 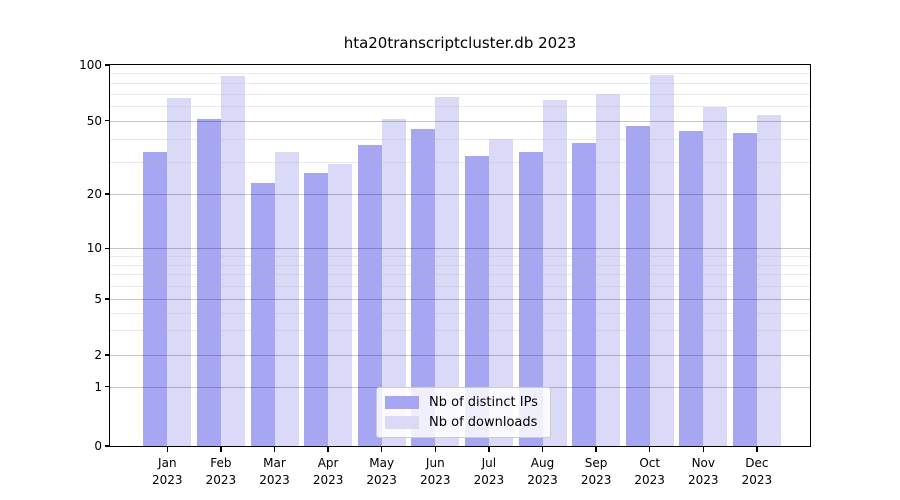 I want to click on bar-mar-distinct-ips, so click(x=262, y=314).